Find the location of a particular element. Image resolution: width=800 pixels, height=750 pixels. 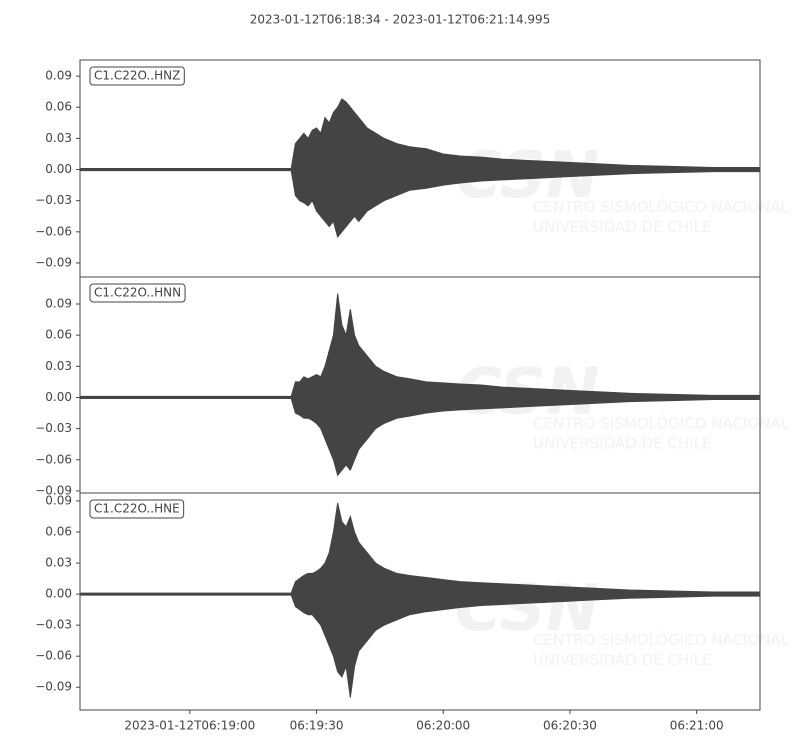

x-tick-label: 06:21:00 is located at coordinates (697, 726).